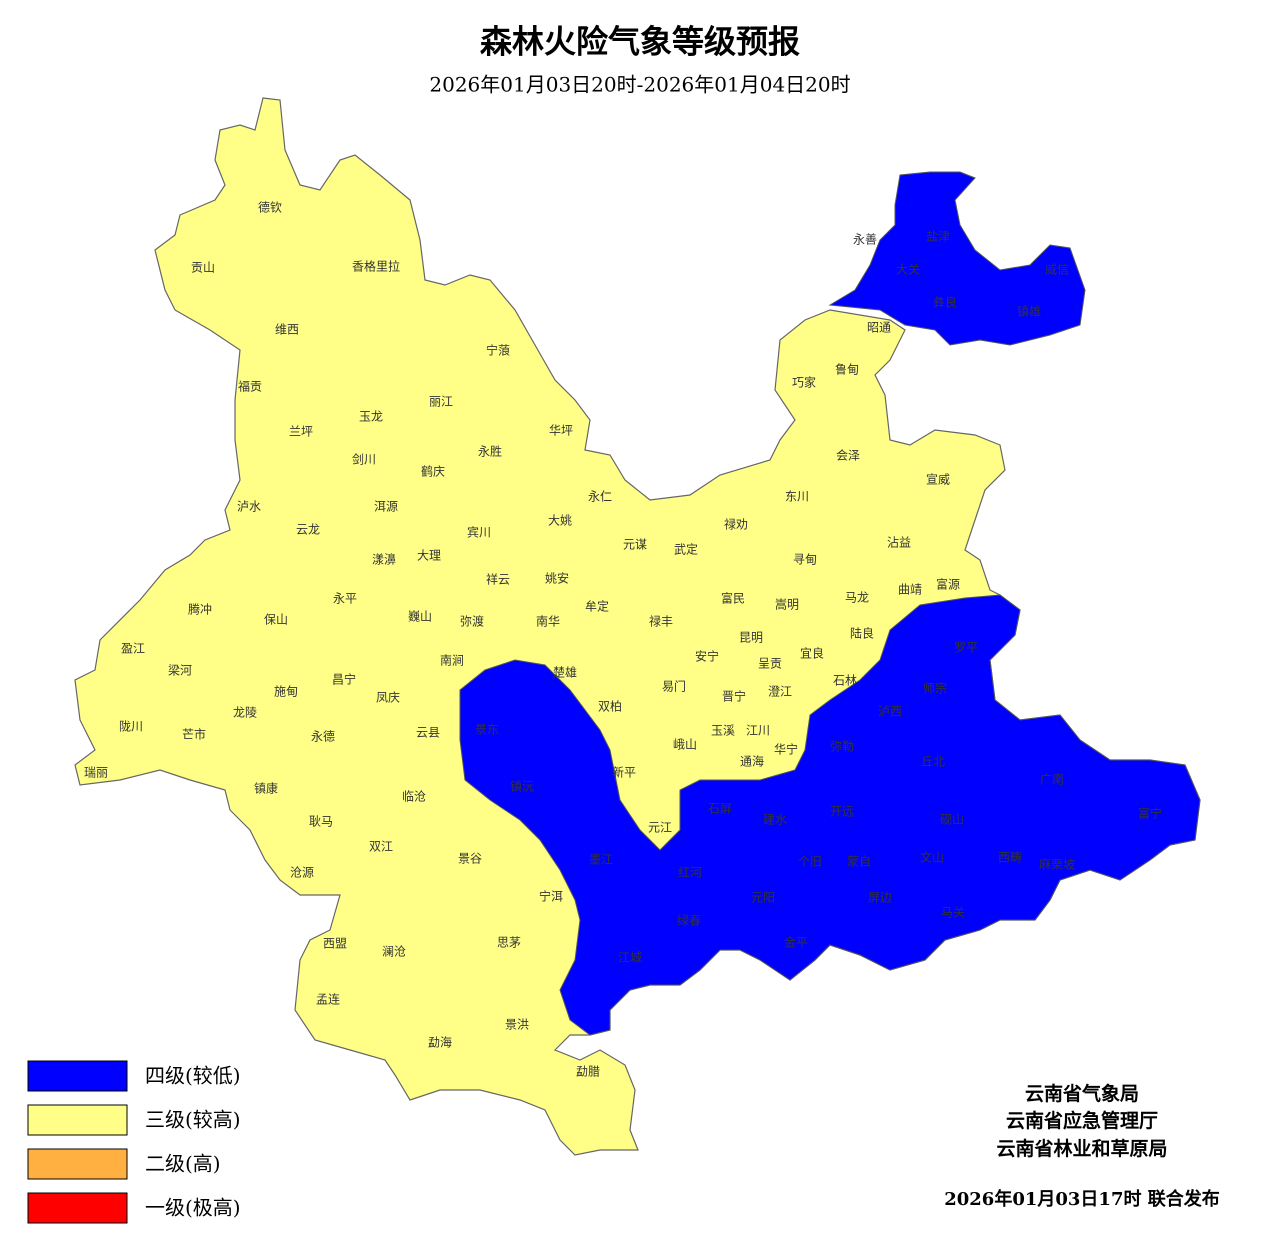 The width and height of the screenshot is (1280, 1241). What do you see at coordinates (610, 706) in the screenshot?
I see `place-label: 双柏` at bounding box center [610, 706].